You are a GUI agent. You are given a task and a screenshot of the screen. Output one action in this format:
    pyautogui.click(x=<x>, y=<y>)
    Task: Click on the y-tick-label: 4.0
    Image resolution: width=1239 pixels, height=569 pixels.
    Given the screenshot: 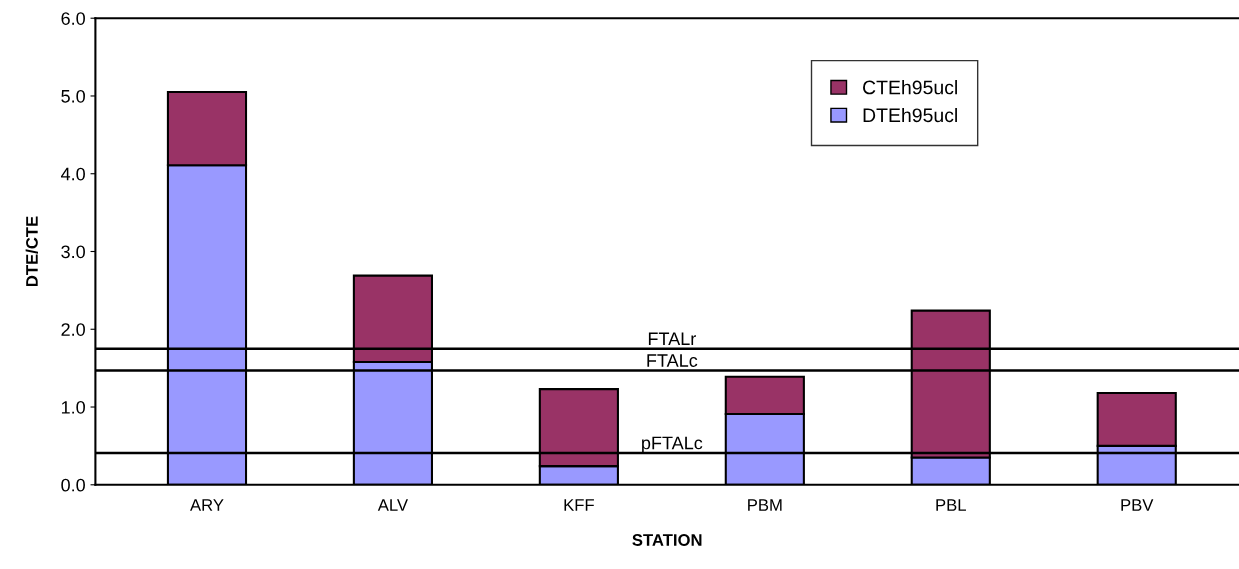 What is the action you would take?
    pyautogui.click(x=73, y=174)
    